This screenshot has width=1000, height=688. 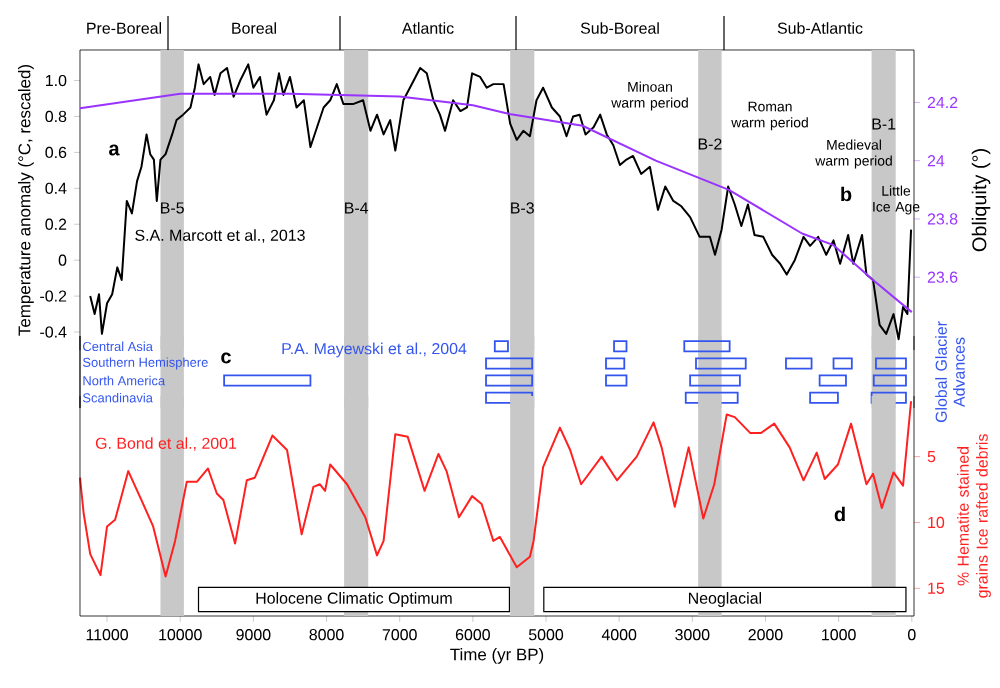 What do you see at coordinates (839, 514) in the screenshot?
I see `annotation: d` at bounding box center [839, 514].